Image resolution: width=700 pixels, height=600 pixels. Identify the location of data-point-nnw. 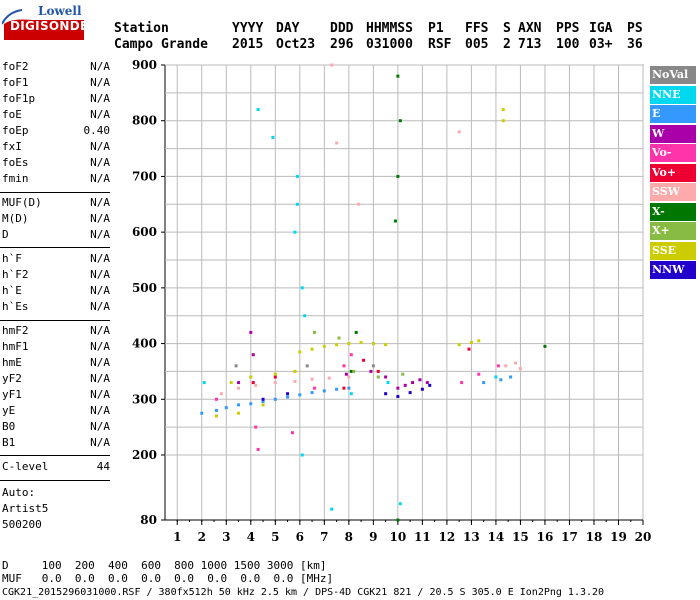
(422, 389).